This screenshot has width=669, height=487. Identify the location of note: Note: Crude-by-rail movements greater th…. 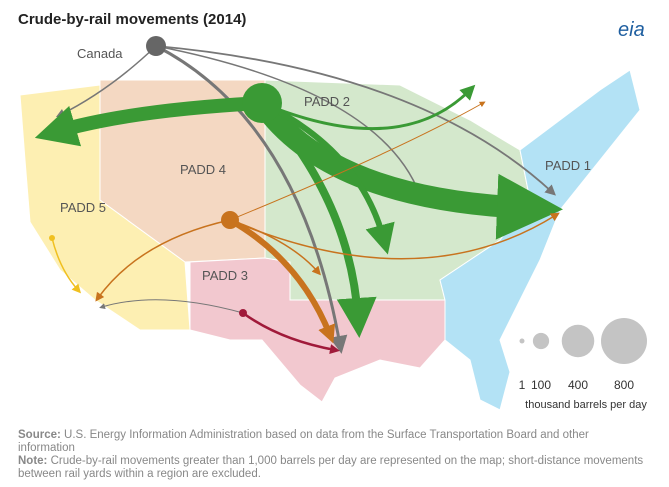
(333, 468).